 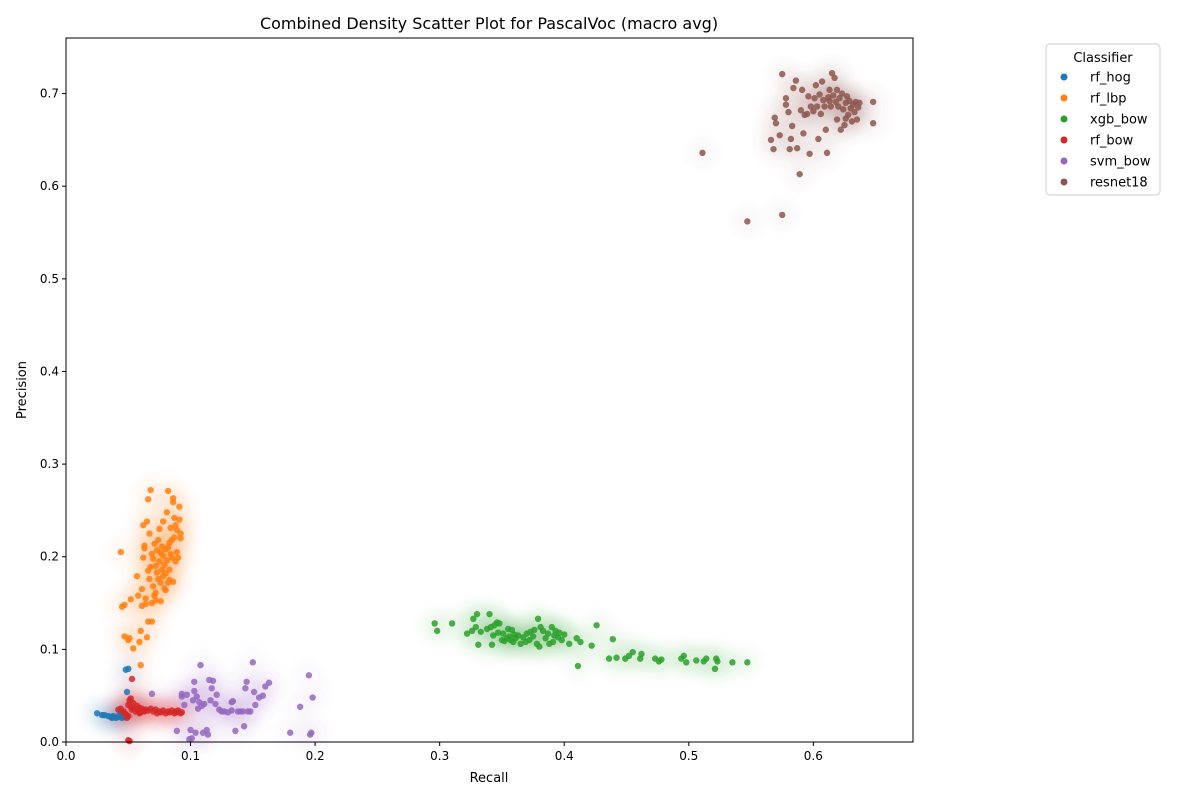 I want to click on x-axis-label: Recall, so click(x=489, y=778).